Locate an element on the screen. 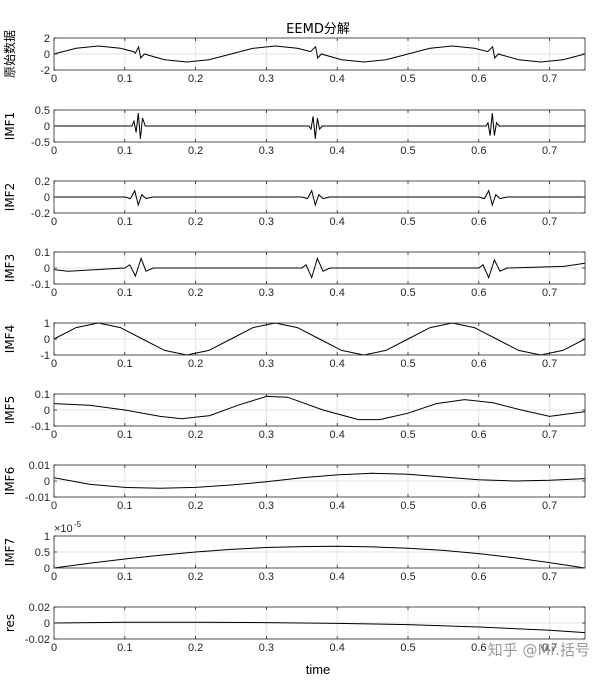  x-axis-label: time is located at coordinates (318, 669).